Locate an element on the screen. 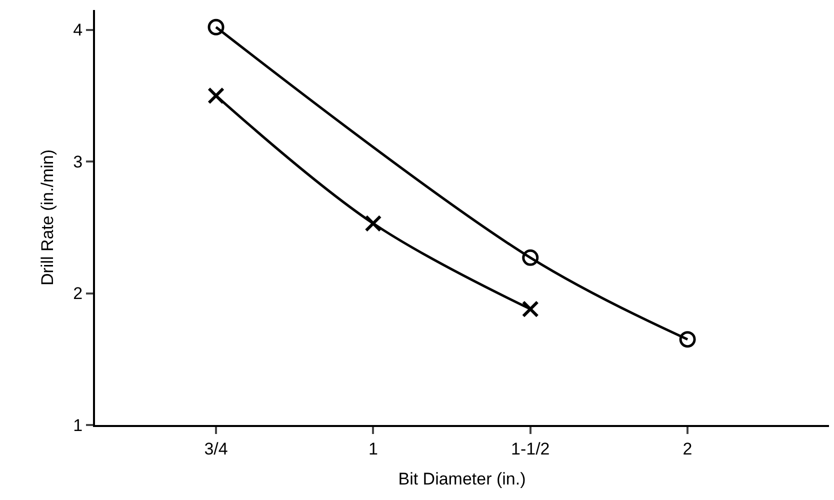  x-tick-label: 2 is located at coordinates (687, 448).